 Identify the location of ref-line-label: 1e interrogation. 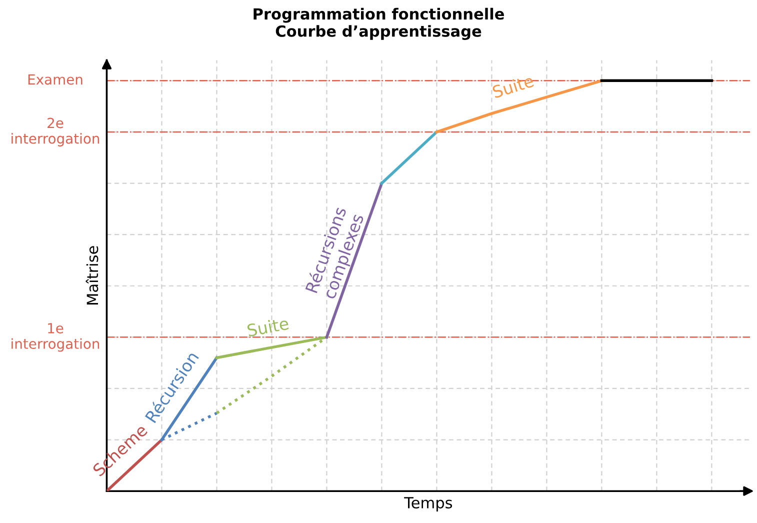
(56, 337).